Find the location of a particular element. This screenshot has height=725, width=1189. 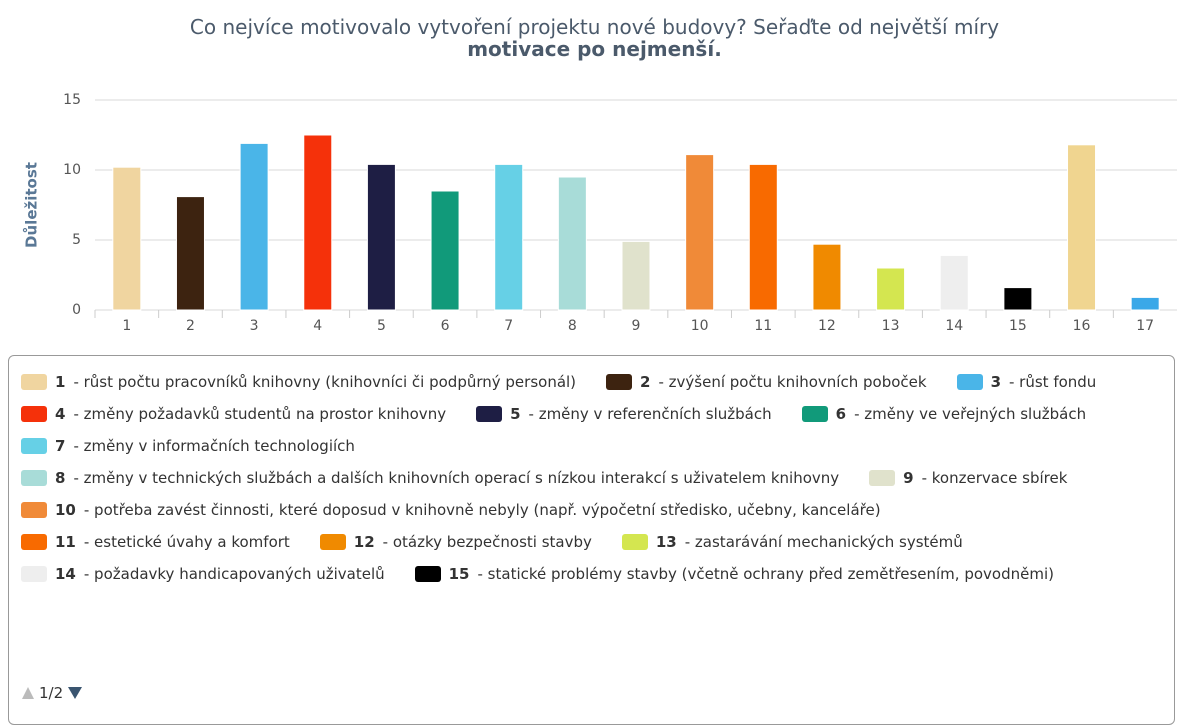

legend-number: 12 is located at coordinates (364, 542).